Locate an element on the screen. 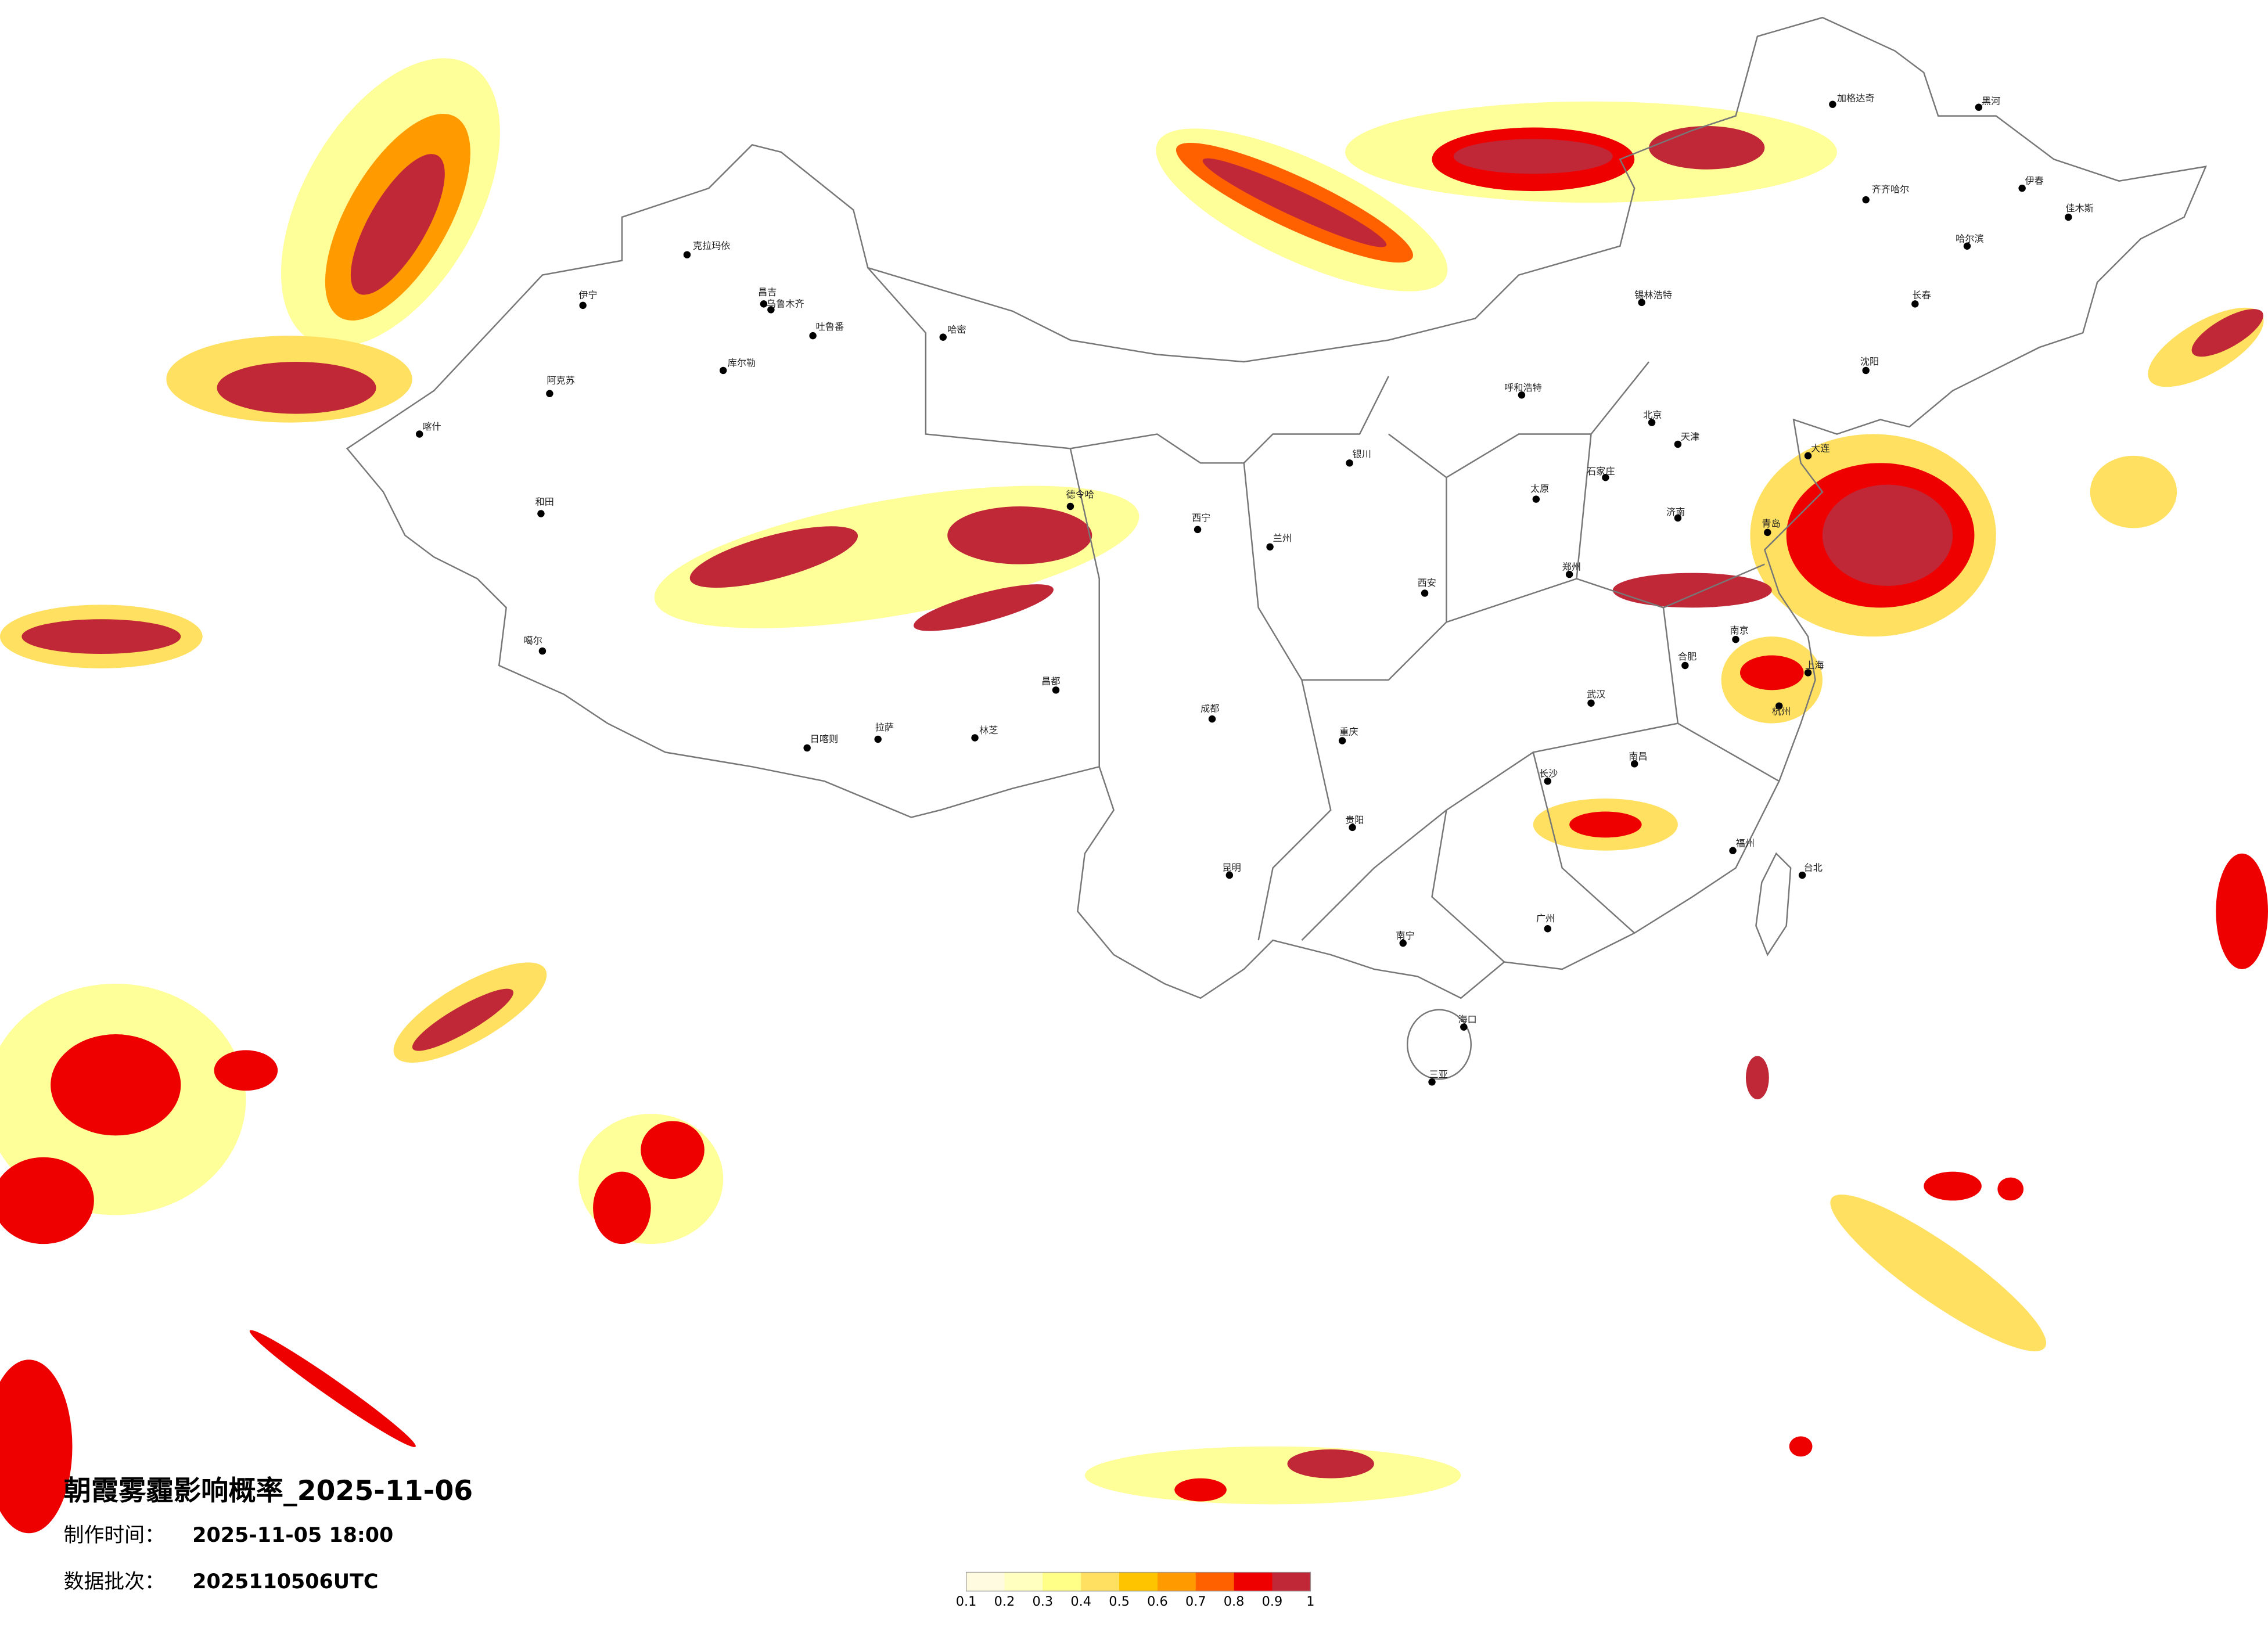 This screenshot has width=2268, height=1626. legend-tick-label: 0.2 is located at coordinates (1004, 1601).